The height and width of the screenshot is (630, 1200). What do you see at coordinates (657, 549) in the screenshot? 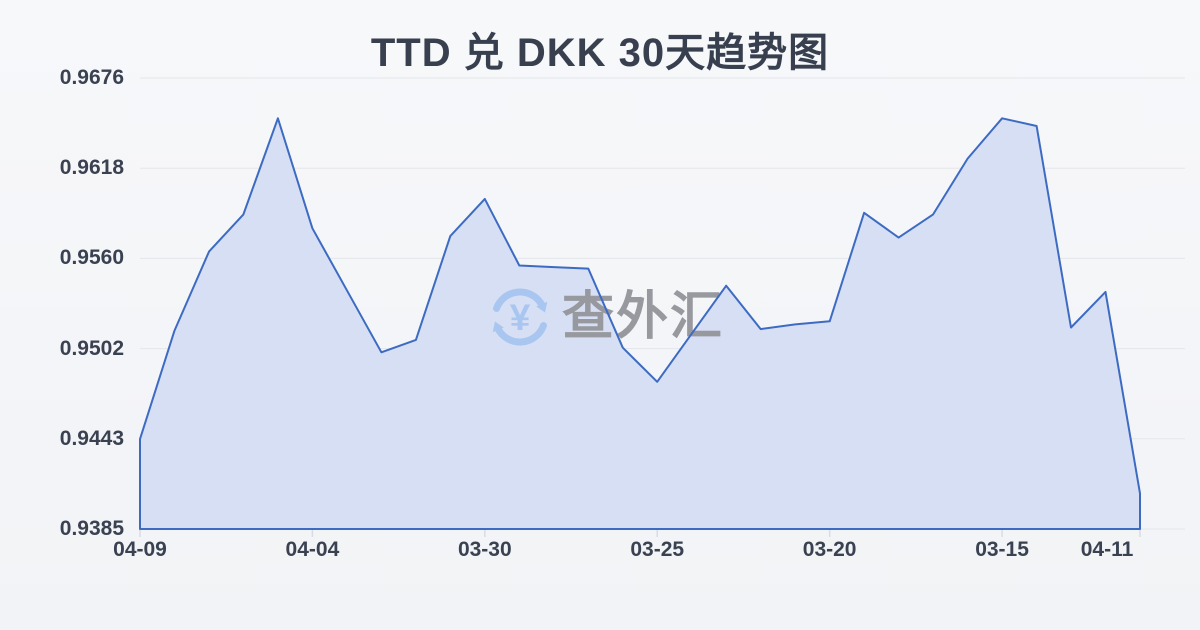
I see `x-axis-label: 03-25` at bounding box center [657, 549].